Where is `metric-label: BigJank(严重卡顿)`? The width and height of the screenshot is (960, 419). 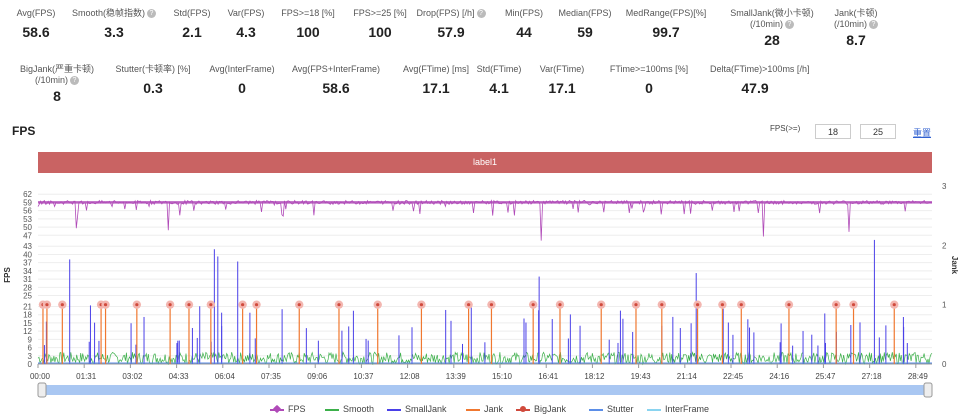 metric-label: BigJank(严重卡顿) is located at coordinates (57, 69).